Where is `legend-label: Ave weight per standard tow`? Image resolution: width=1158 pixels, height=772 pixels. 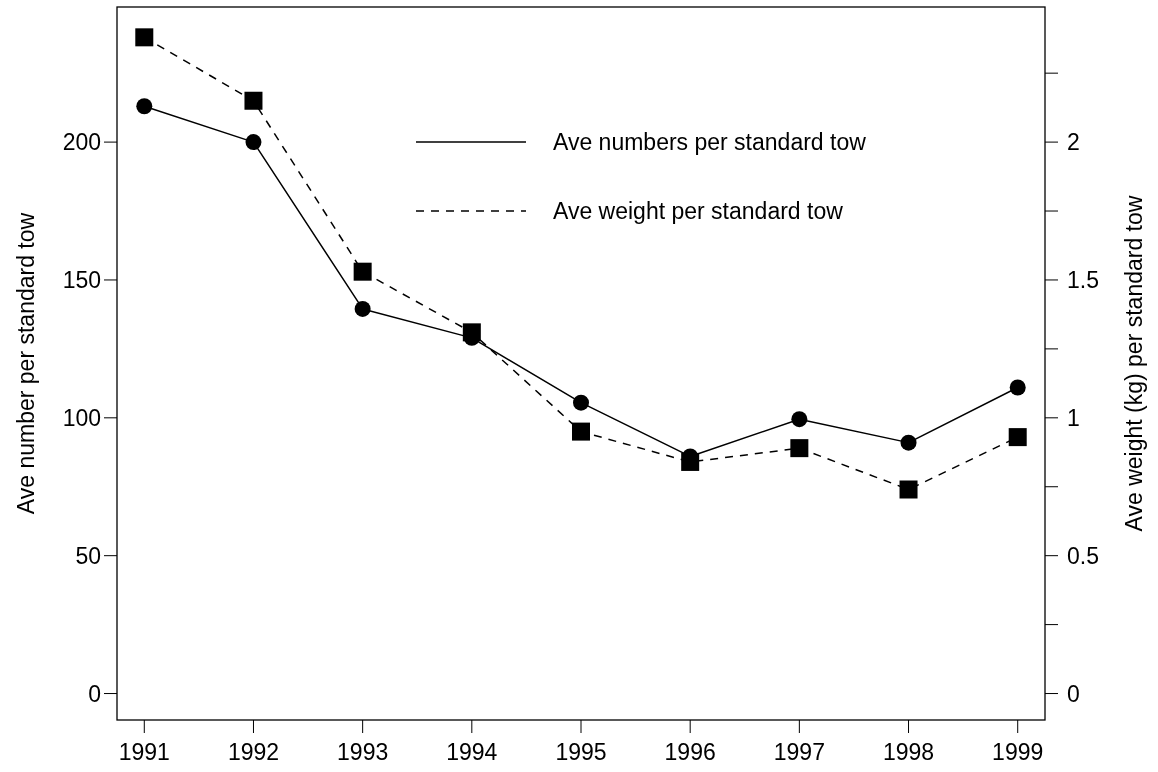
legend-label: Ave weight per standard tow is located at coordinates (698, 211).